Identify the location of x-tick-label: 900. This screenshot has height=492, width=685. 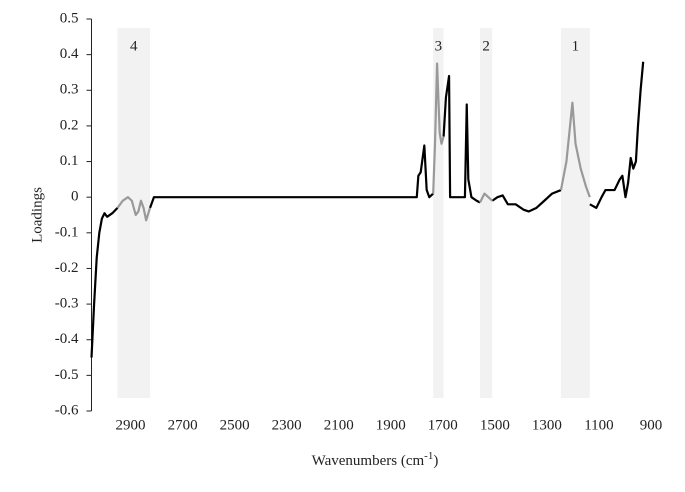
(651, 425).